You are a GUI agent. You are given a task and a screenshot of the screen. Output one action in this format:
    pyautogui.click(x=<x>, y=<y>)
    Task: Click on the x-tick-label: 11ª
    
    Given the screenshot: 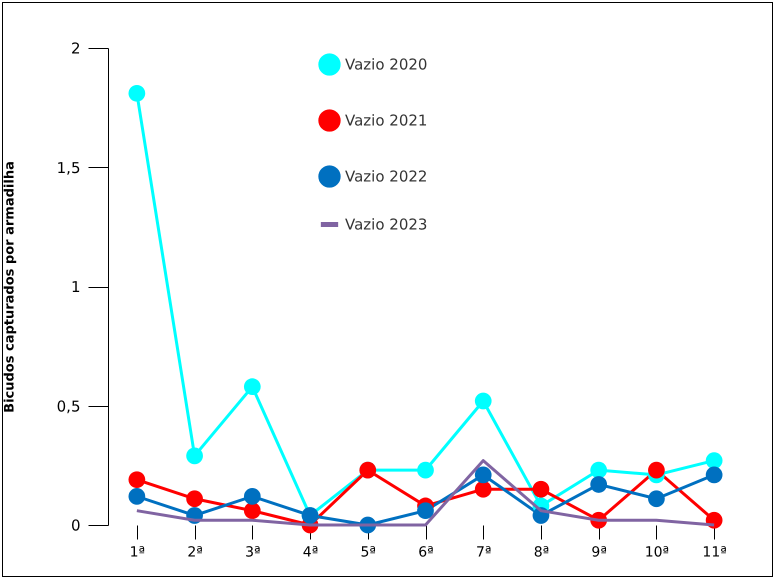 What is the action you would take?
    pyautogui.click(x=714, y=552)
    